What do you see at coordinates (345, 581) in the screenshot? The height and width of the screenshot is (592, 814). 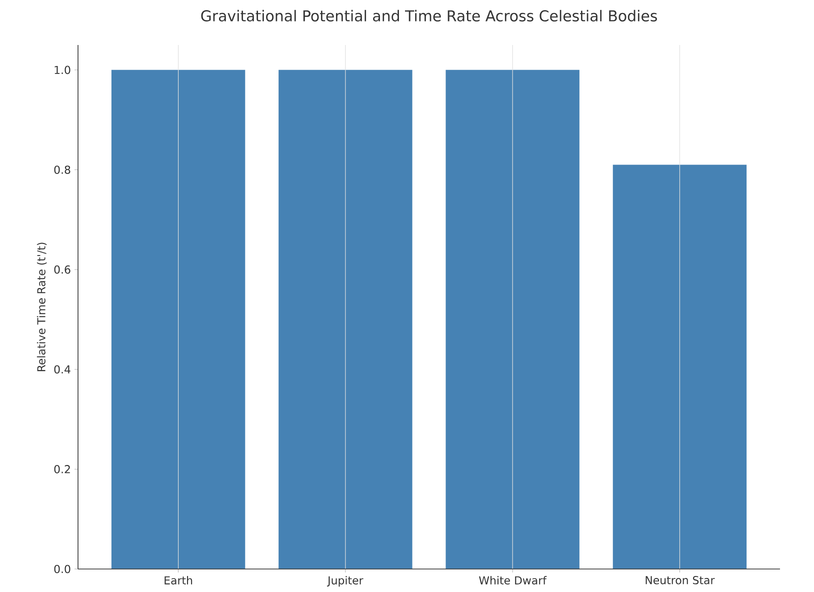 I see `x-tick-label: Jupiter` at bounding box center [345, 581].